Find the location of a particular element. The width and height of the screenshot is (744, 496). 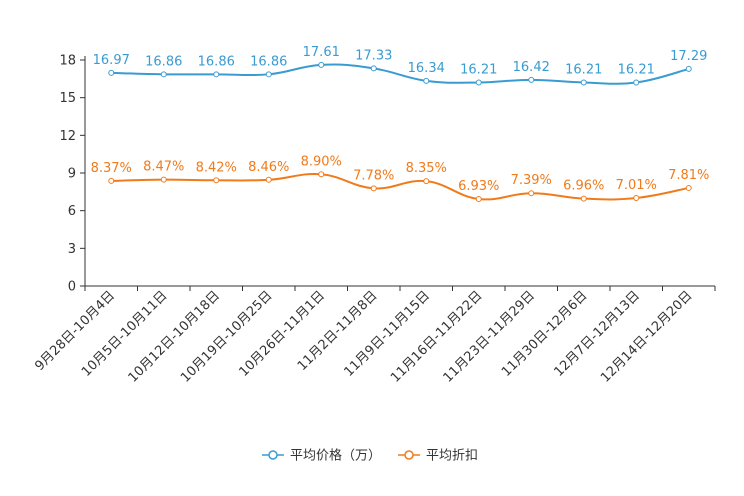

y-tick-label: 3 is located at coordinates (72, 249).